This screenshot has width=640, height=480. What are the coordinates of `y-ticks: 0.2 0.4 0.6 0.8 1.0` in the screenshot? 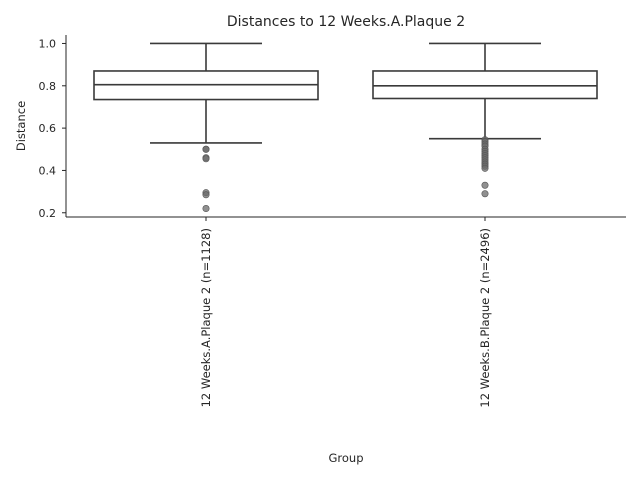 It's located at (52, 128).